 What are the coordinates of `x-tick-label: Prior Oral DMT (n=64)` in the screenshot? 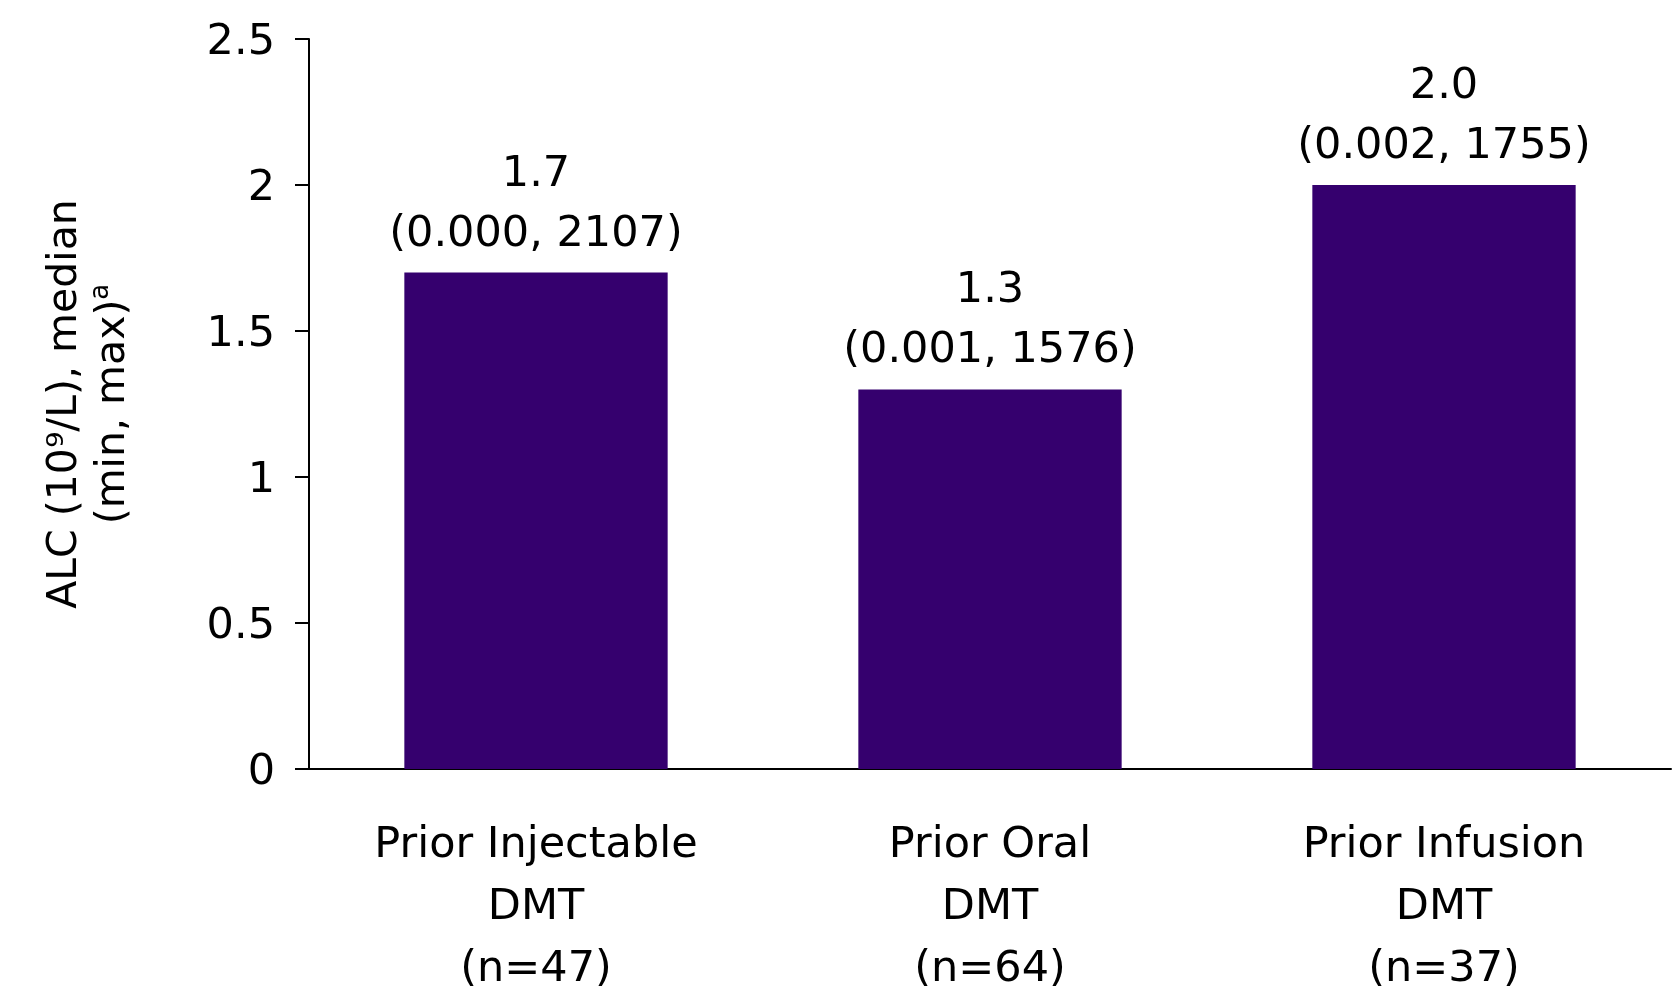 It's located at (990, 904).